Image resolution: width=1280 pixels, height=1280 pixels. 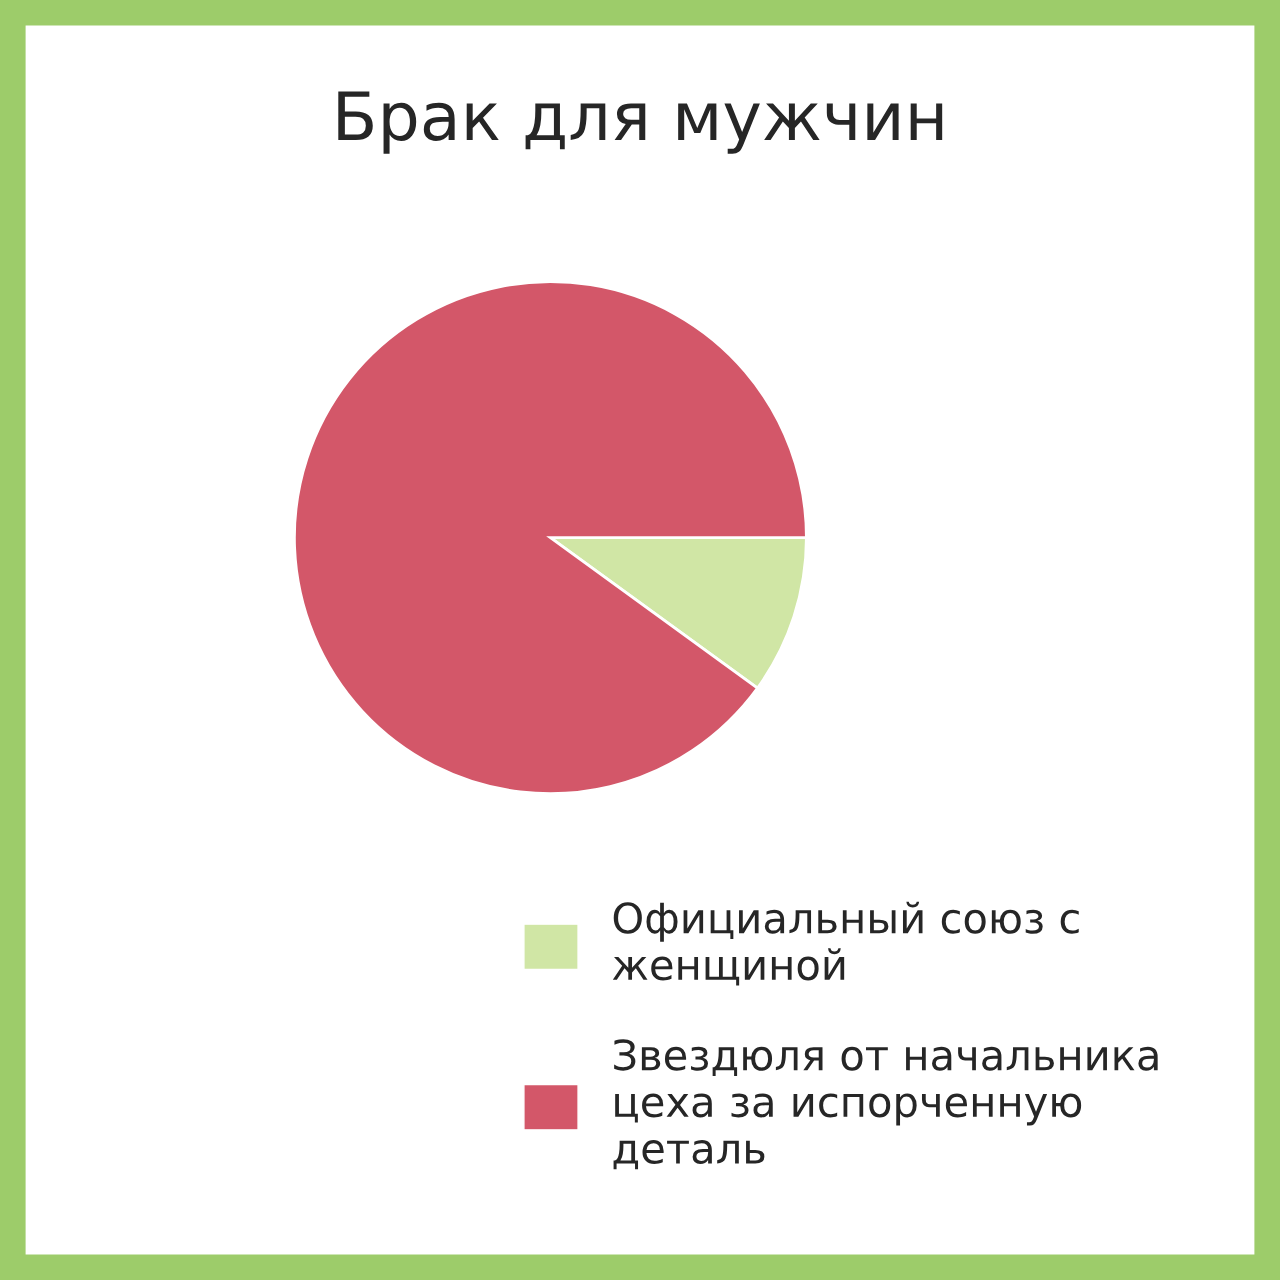 What do you see at coordinates (845, 943) in the screenshot?
I see `legend-label: Официальный союз с женщиной` at bounding box center [845, 943].